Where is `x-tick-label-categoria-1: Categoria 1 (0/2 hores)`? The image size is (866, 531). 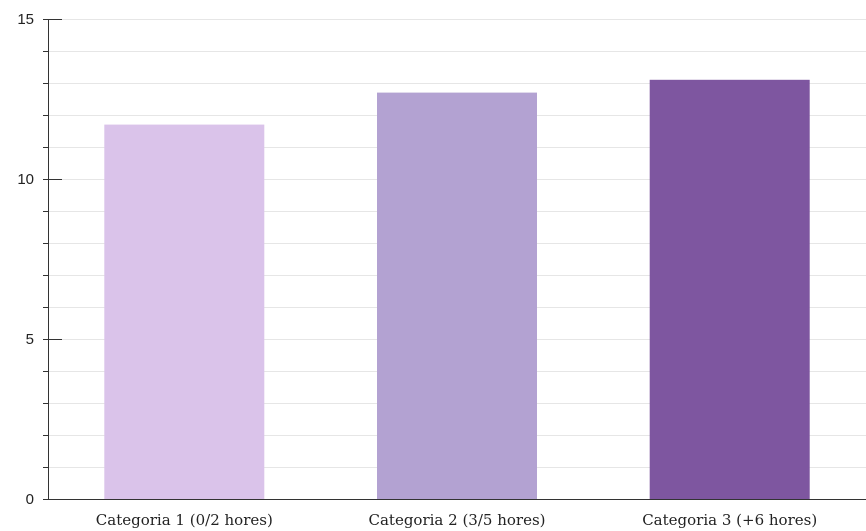
x-tick-label-categoria-1: Categoria 1 (0/2 hores) is located at coordinates (184, 520).